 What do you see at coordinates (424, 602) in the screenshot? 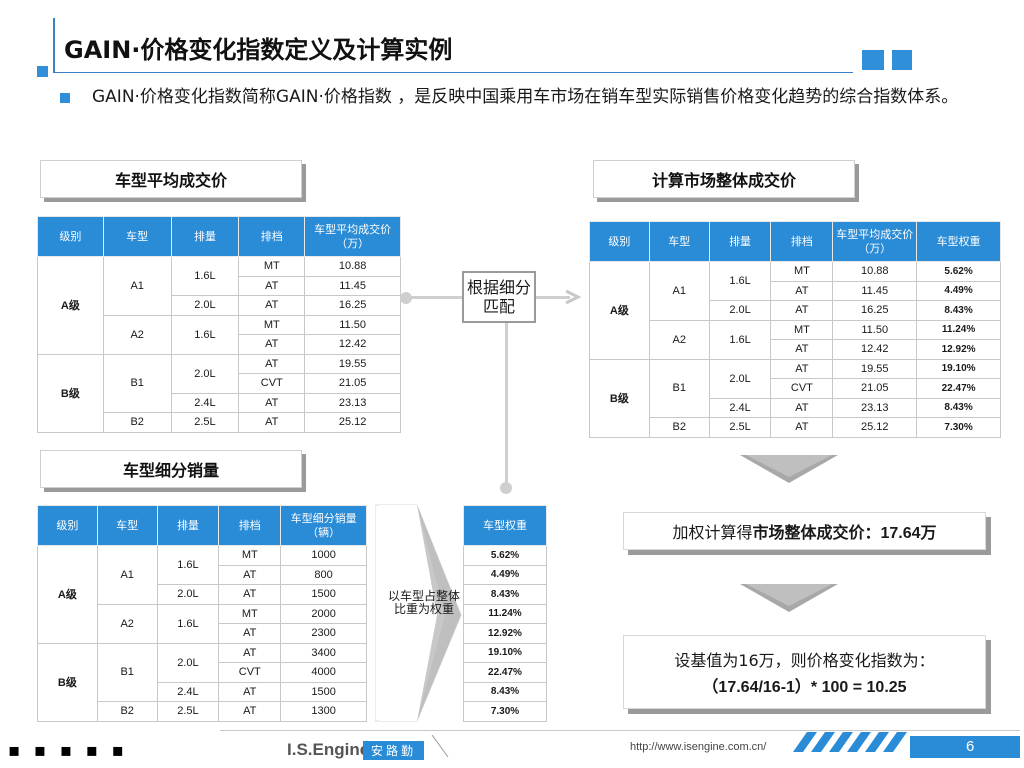
I see `weight-note: 以车型占整体比重为权重` at bounding box center [424, 602].